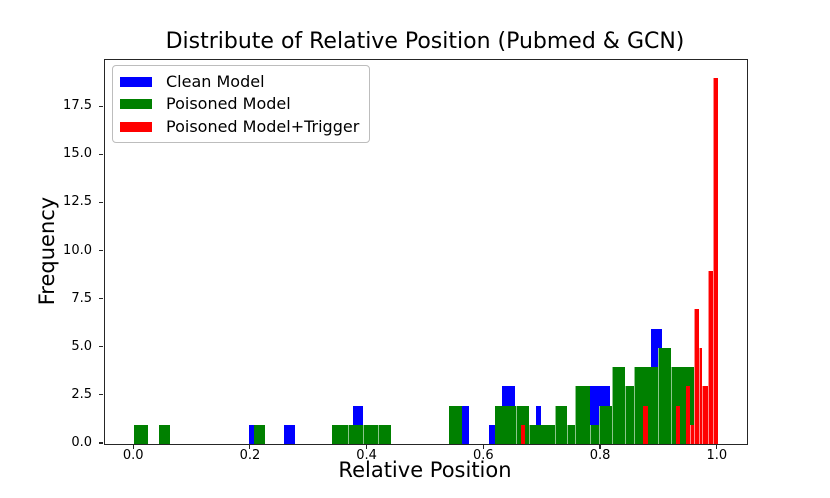  I want to click on y-tick-label: 12.5, so click(77, 202).